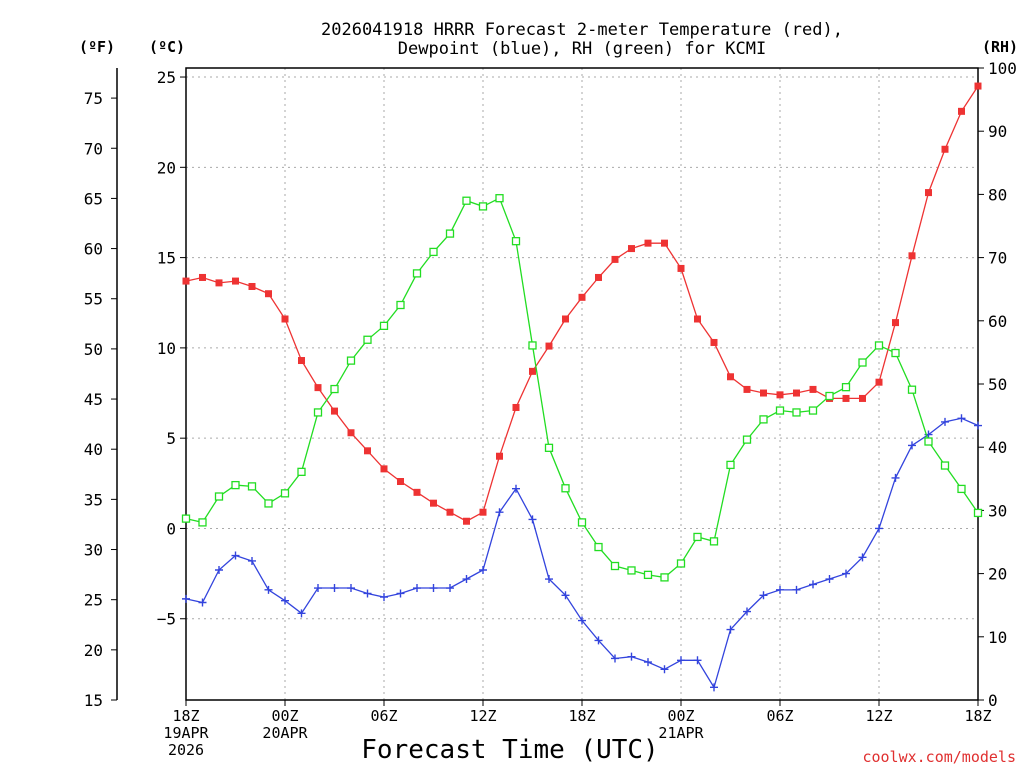 This screenshot has width=1024, height=768. Describe the element at coordinates (166, 258) in the screenshot. I see `celsius-tick-label: 15` at that location.